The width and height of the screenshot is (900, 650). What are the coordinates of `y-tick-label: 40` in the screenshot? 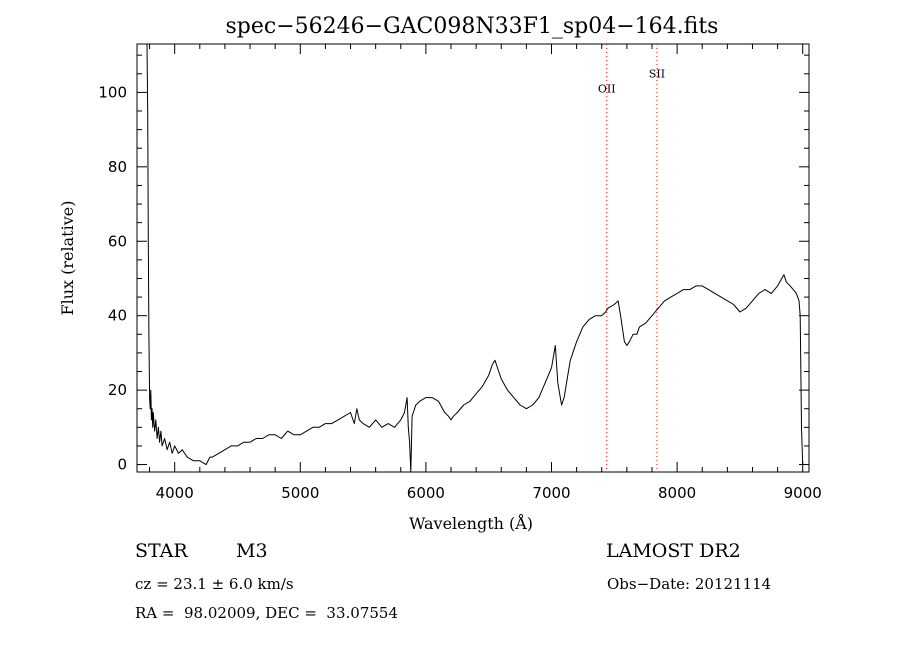 It's located at (117, 316).